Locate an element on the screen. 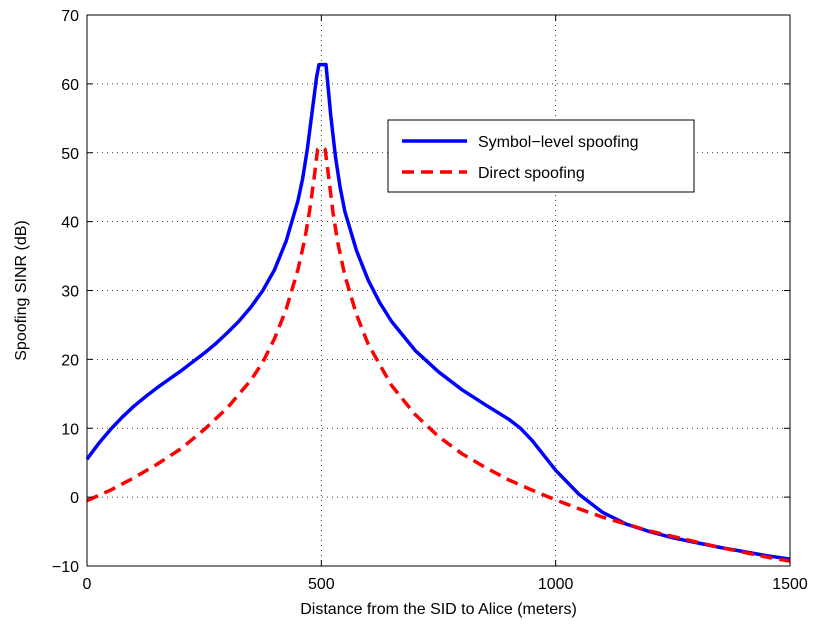 This screenshot has width=815, height=624. x-tick-label: 500 is located at coordinates (321, 584).